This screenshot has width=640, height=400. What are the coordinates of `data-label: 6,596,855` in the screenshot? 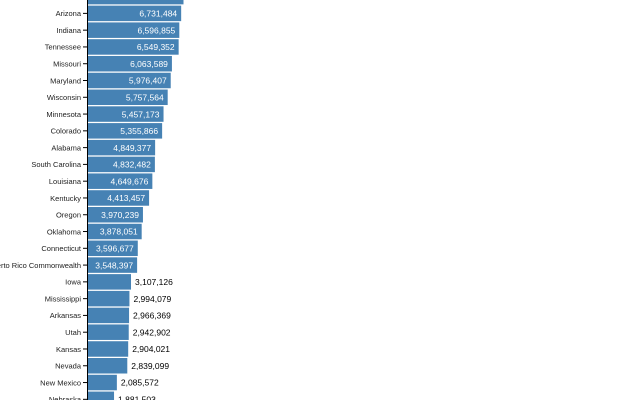 It's located at (156, 30).